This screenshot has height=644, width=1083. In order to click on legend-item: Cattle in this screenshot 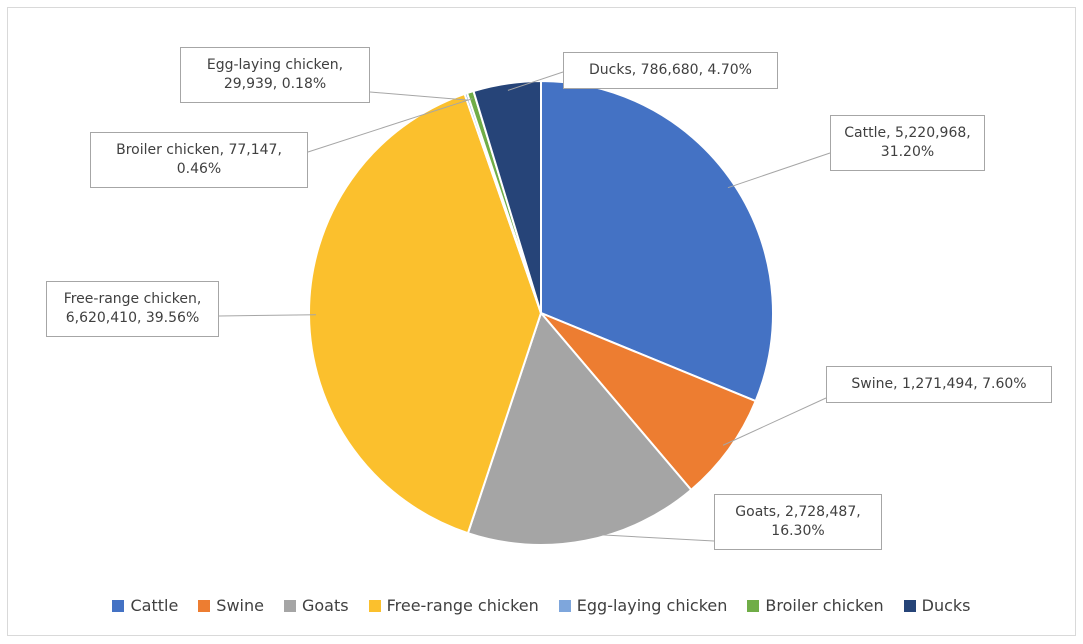, I will do `click(145, 605)`.